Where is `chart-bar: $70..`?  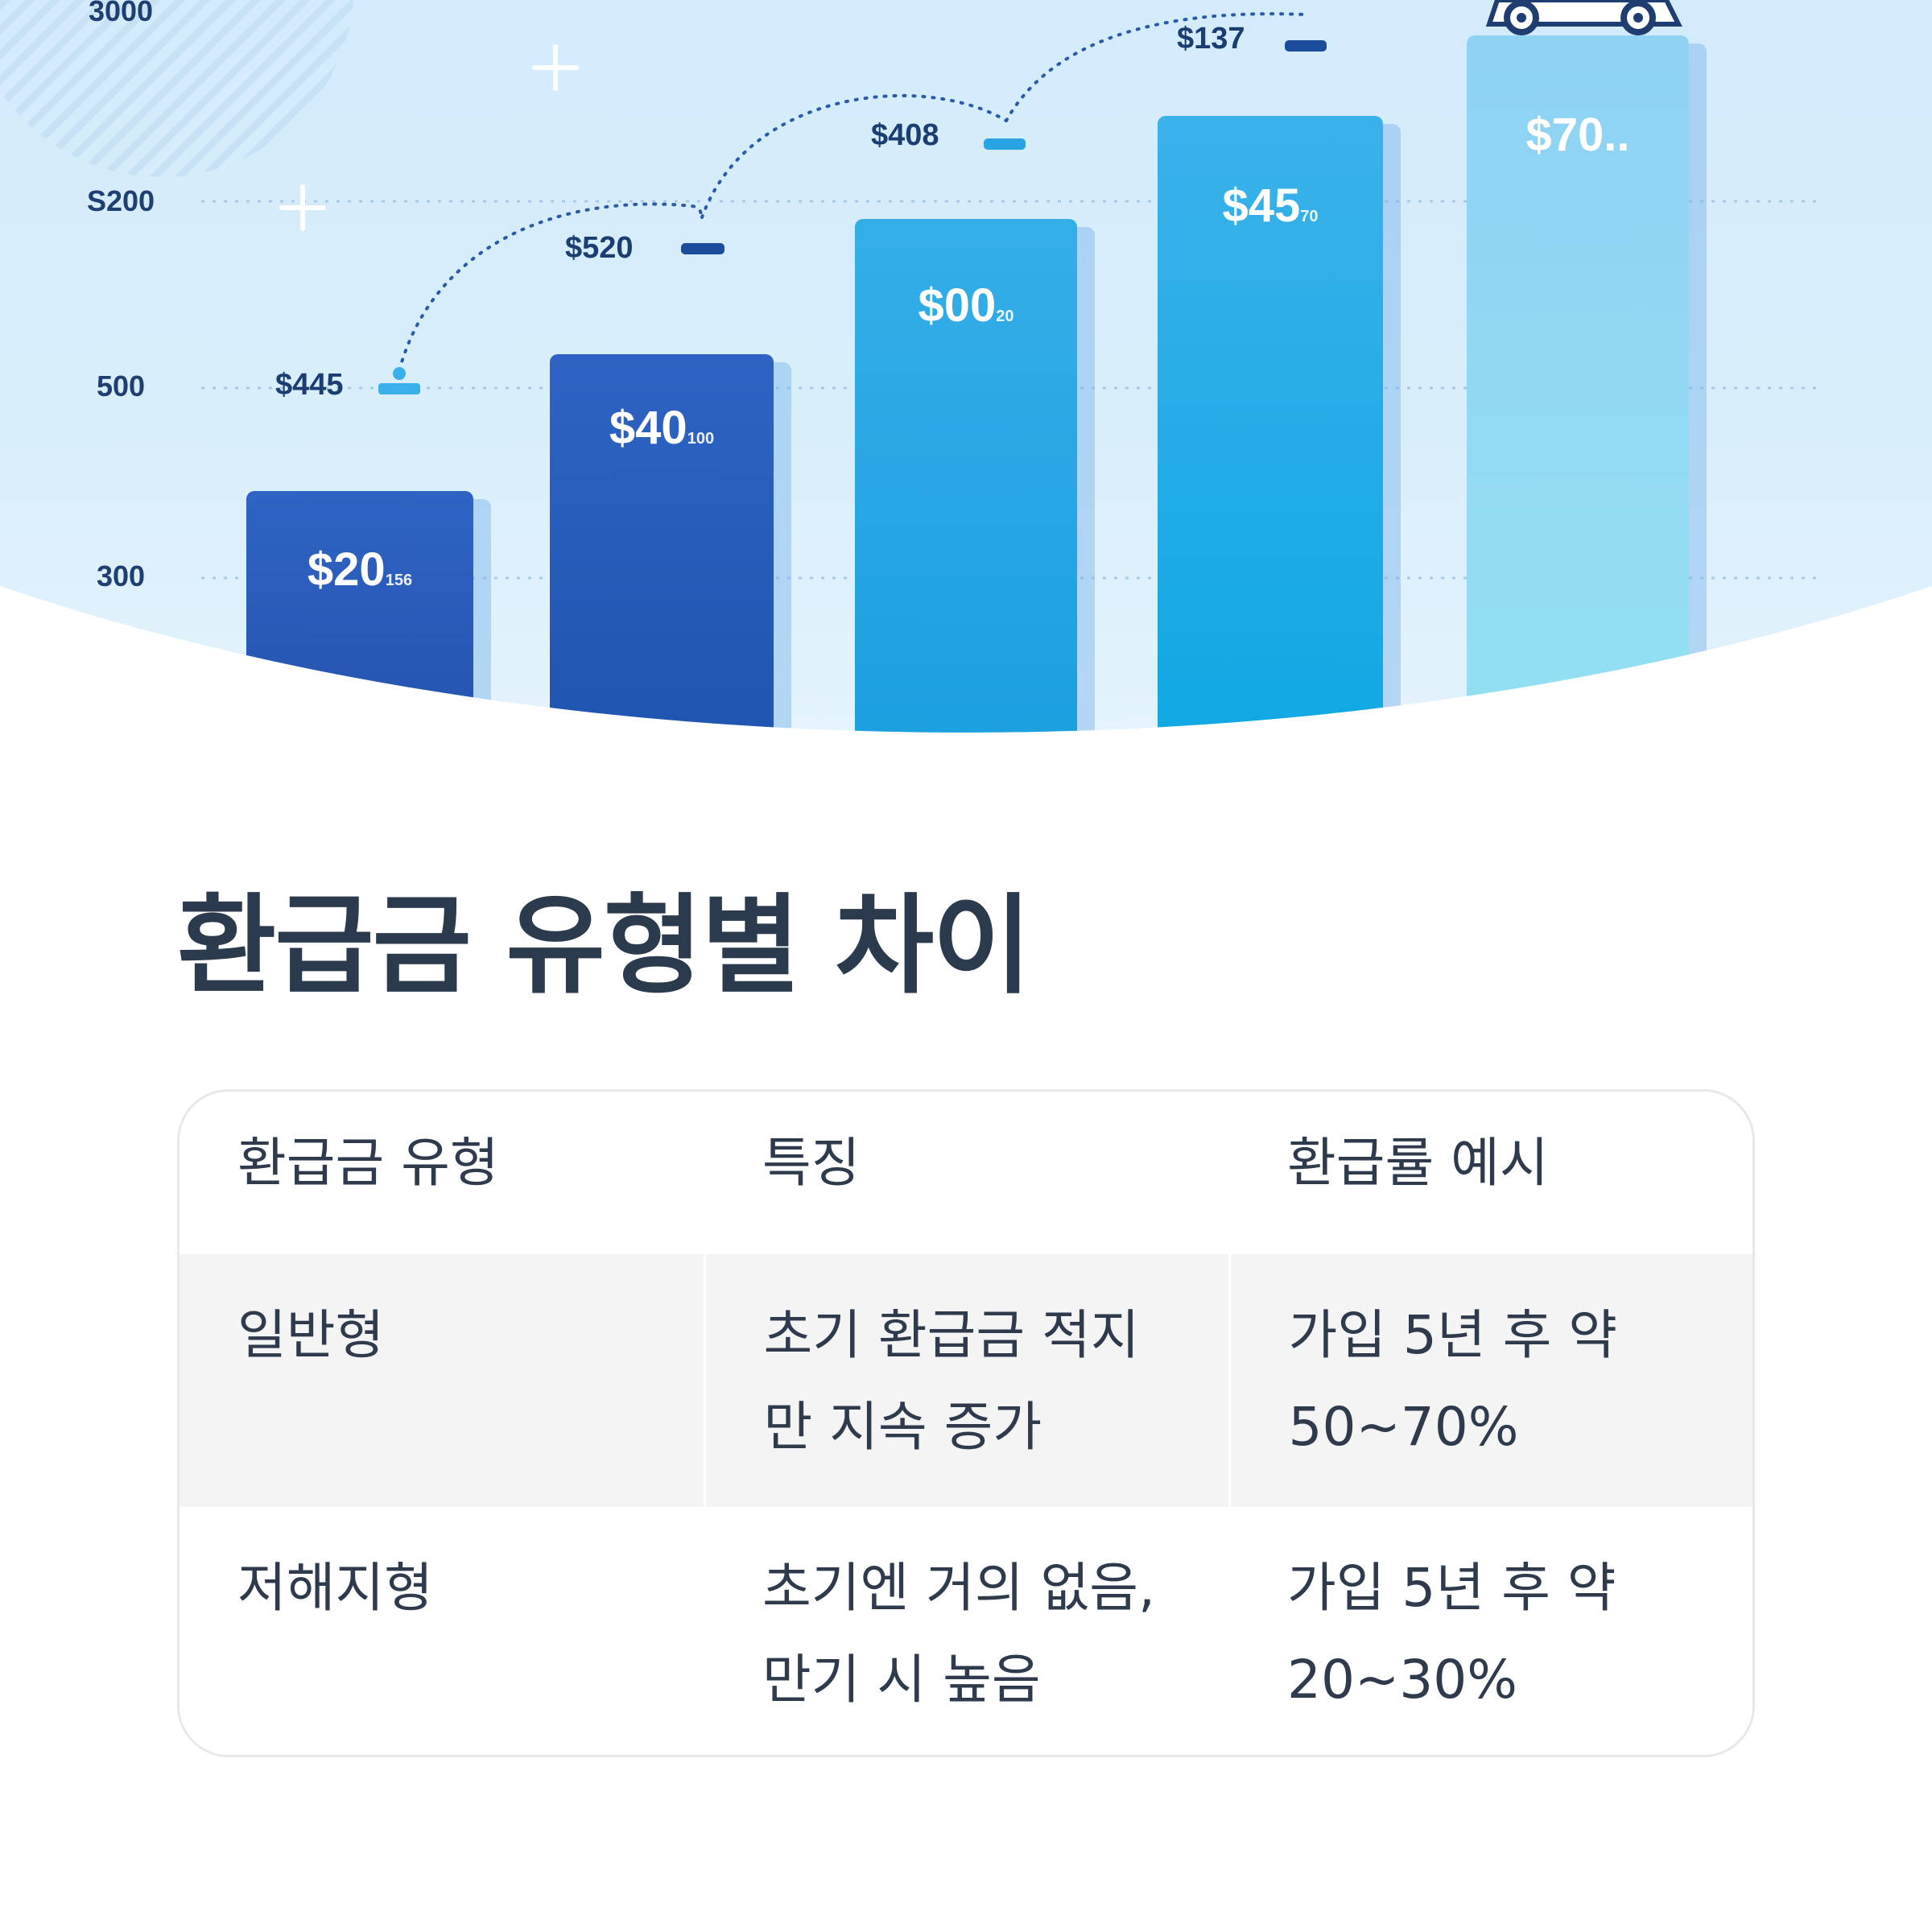
chart-bar: $70.. is located at coordinates (1578, 384).